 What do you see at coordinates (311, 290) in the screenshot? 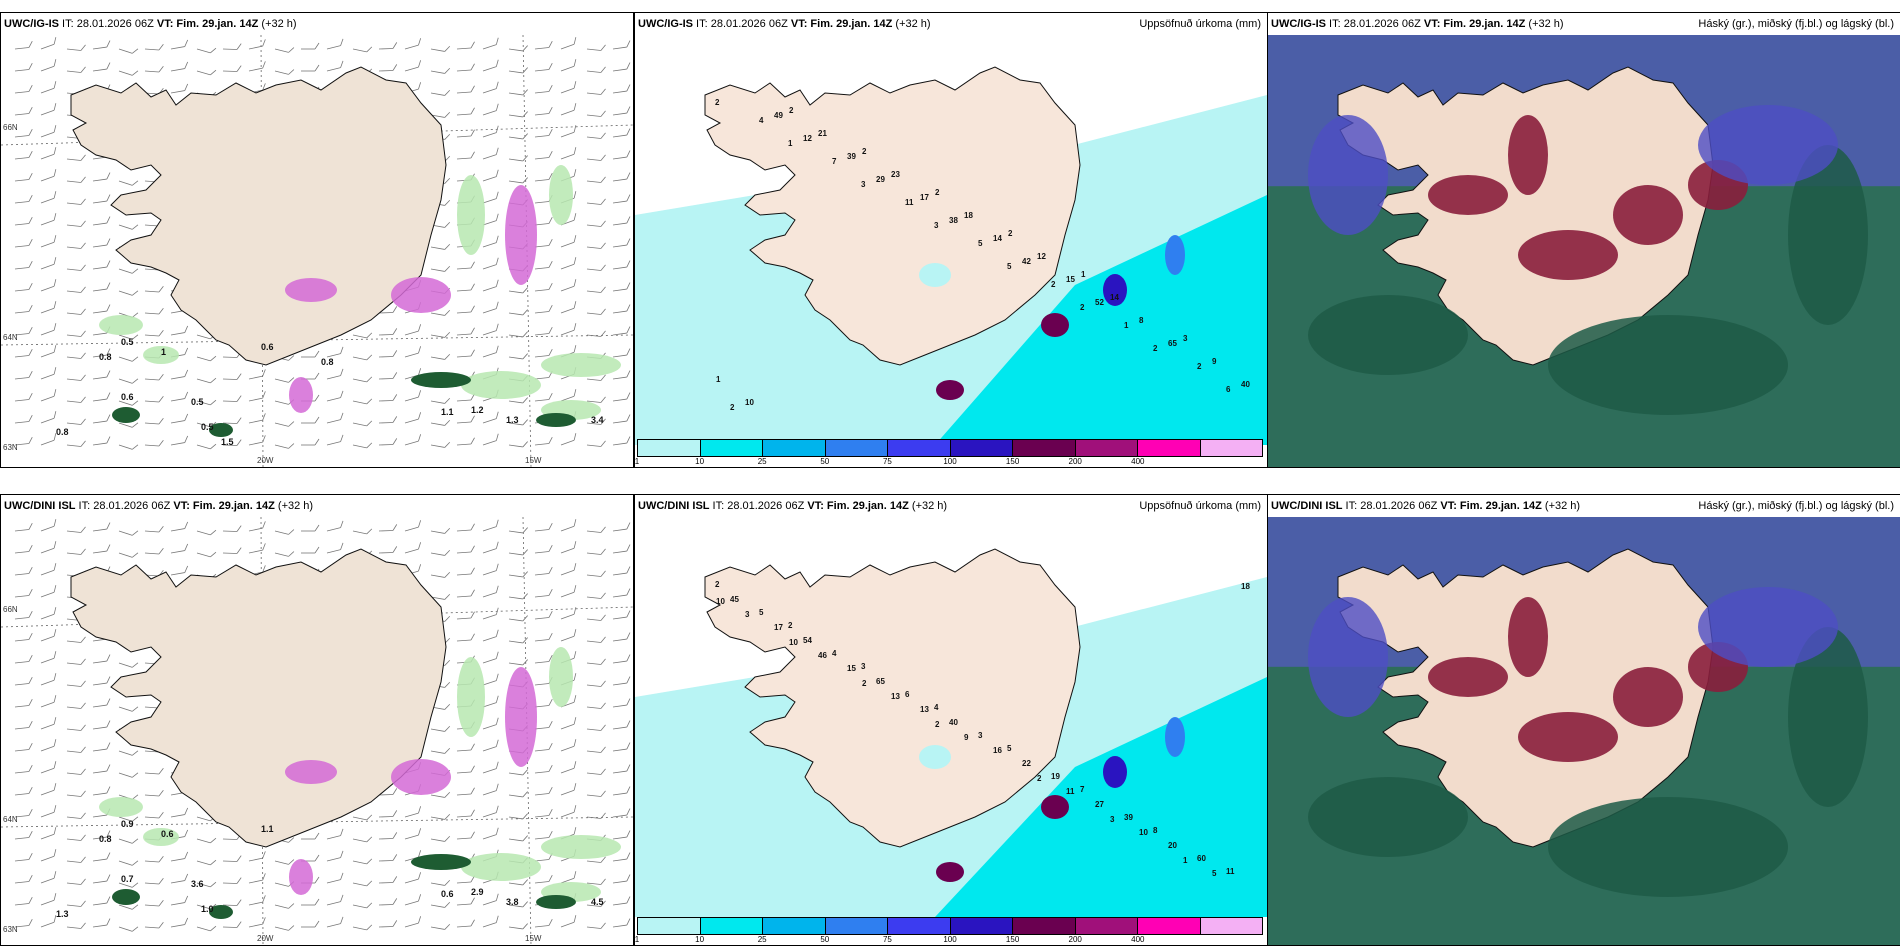
I see `snow-area` at bounding box center [311, 290].